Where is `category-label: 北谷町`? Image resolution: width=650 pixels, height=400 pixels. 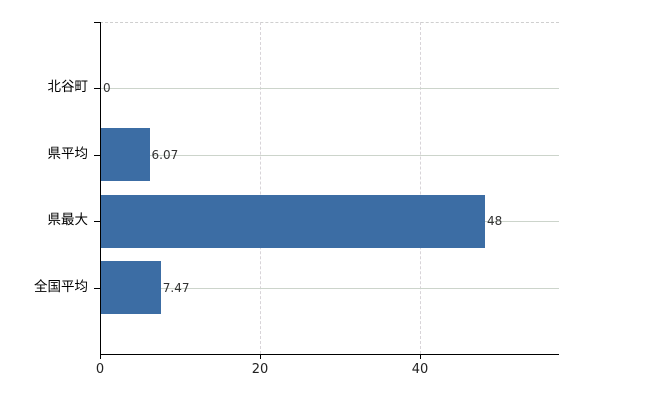 category-label: 北谷町 is located at coordinates (68, 87).